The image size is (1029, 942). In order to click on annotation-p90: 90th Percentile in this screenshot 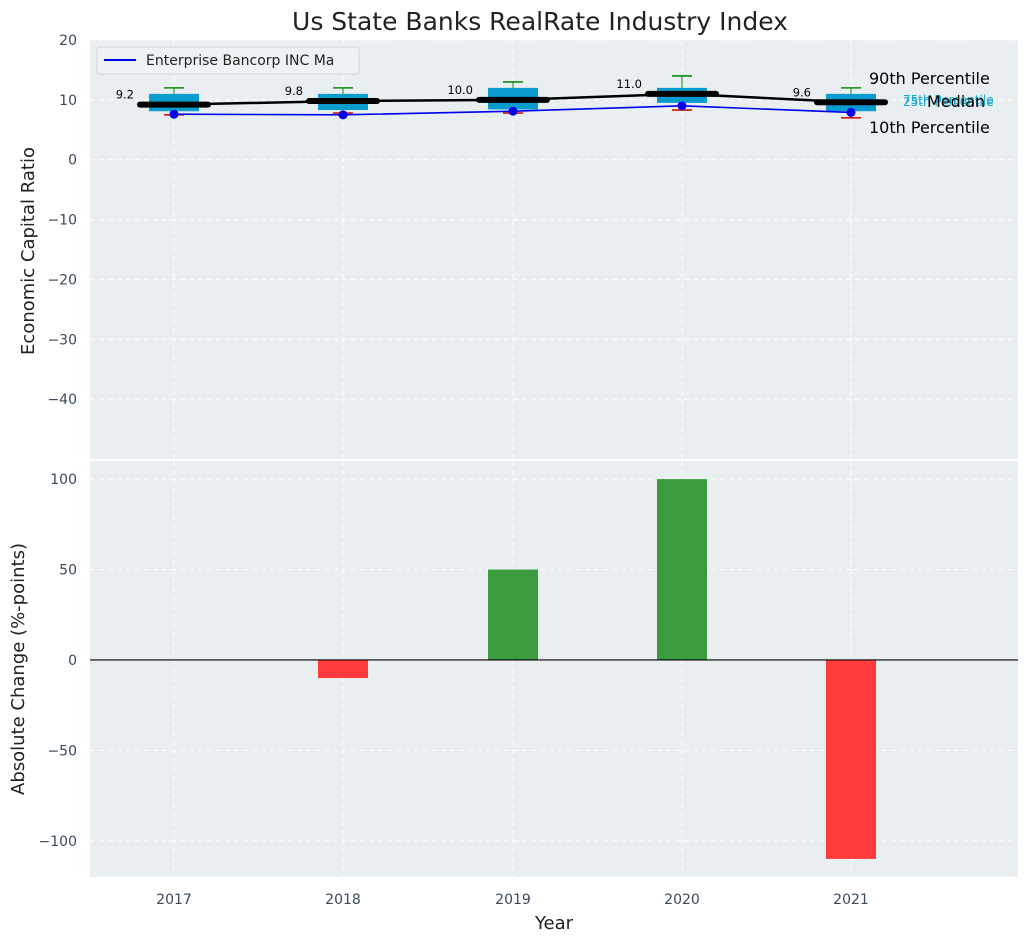, I will do `click(929, 78)`.